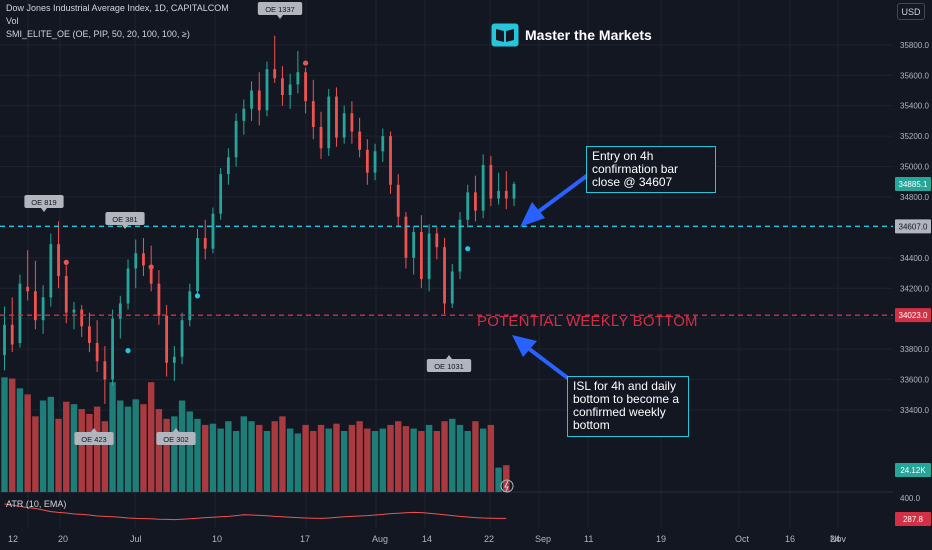  Describe the element at coordinates (914, 349) in the screenshot. I see `price-tick: 33800.0` at that location.